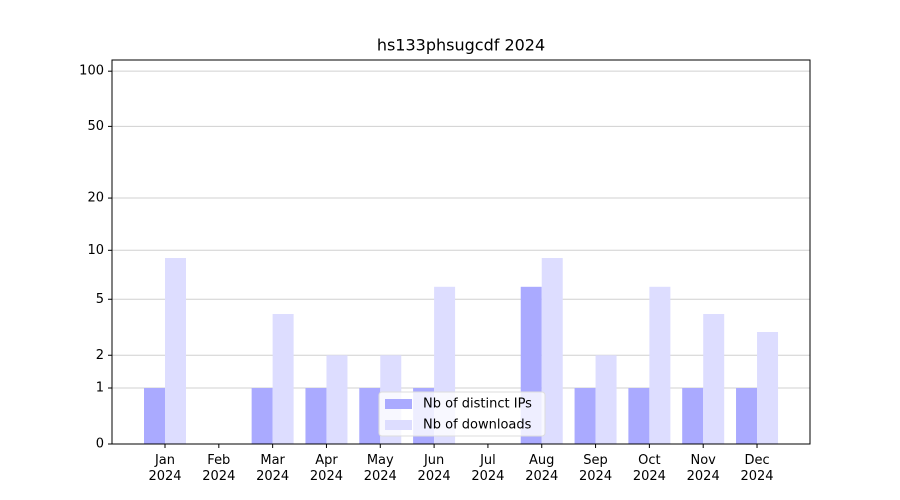  I want to click on x-tick-label: Sep 2024, so click(596, 468).